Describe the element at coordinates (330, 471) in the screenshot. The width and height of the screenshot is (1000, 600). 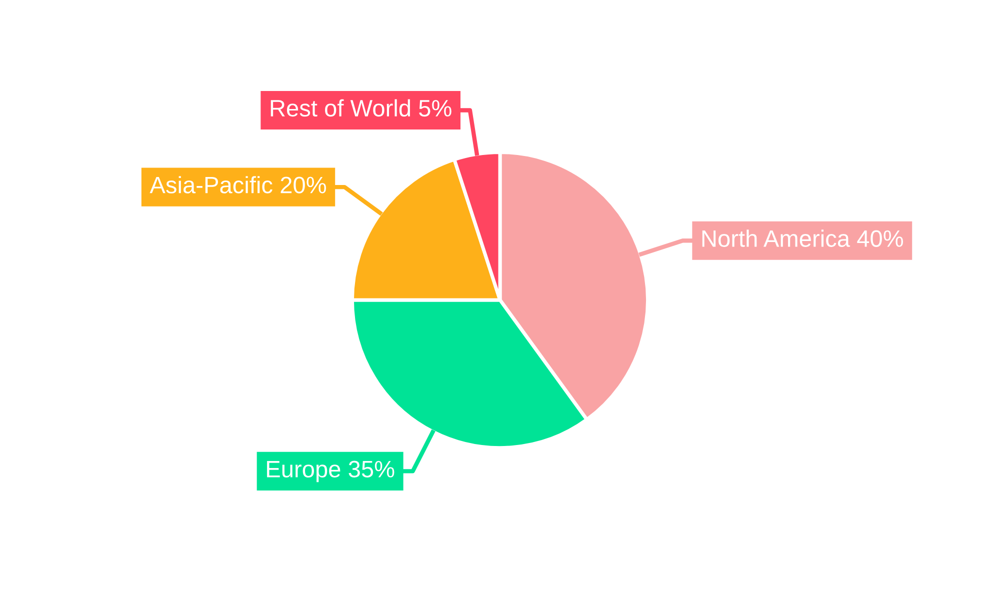
I see `slice-label: Europe 35%` at that location.